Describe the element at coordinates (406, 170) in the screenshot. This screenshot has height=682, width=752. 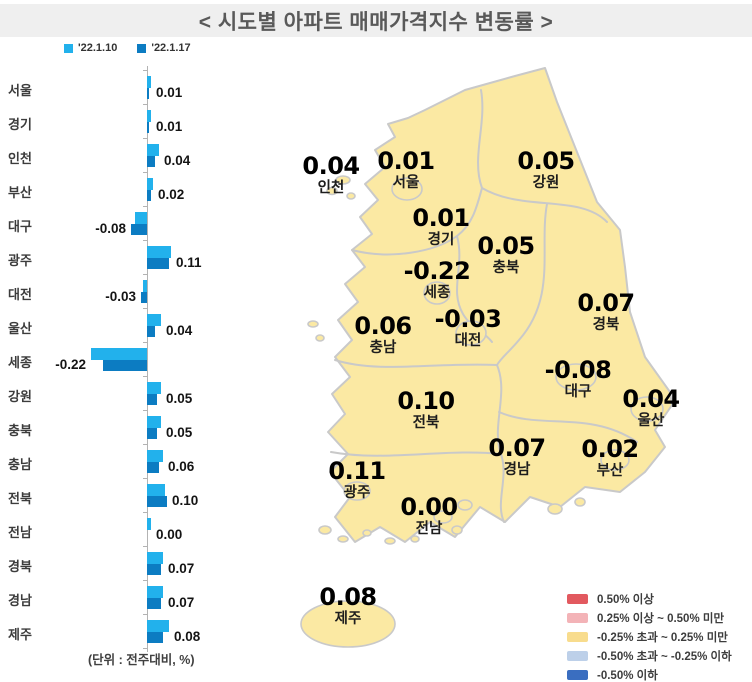
I see `map-region-label: 0.01 서울` at that location.